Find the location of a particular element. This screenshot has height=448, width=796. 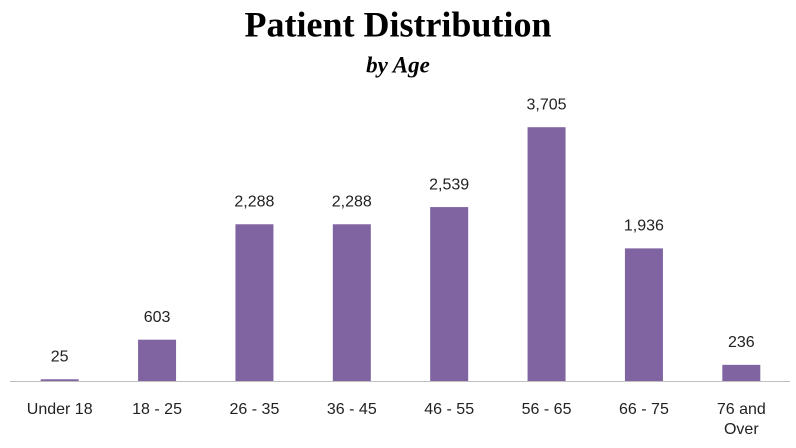

x-tick-label: 66 - 75 is located at coordinates (644, 409).